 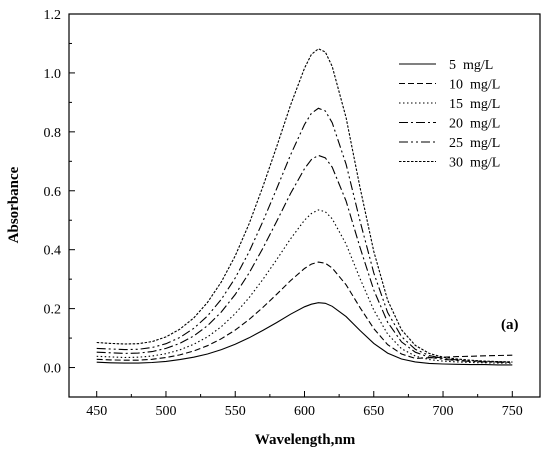 I want to click on legend-label: 20 mg/L, so click(x=474, y=124).